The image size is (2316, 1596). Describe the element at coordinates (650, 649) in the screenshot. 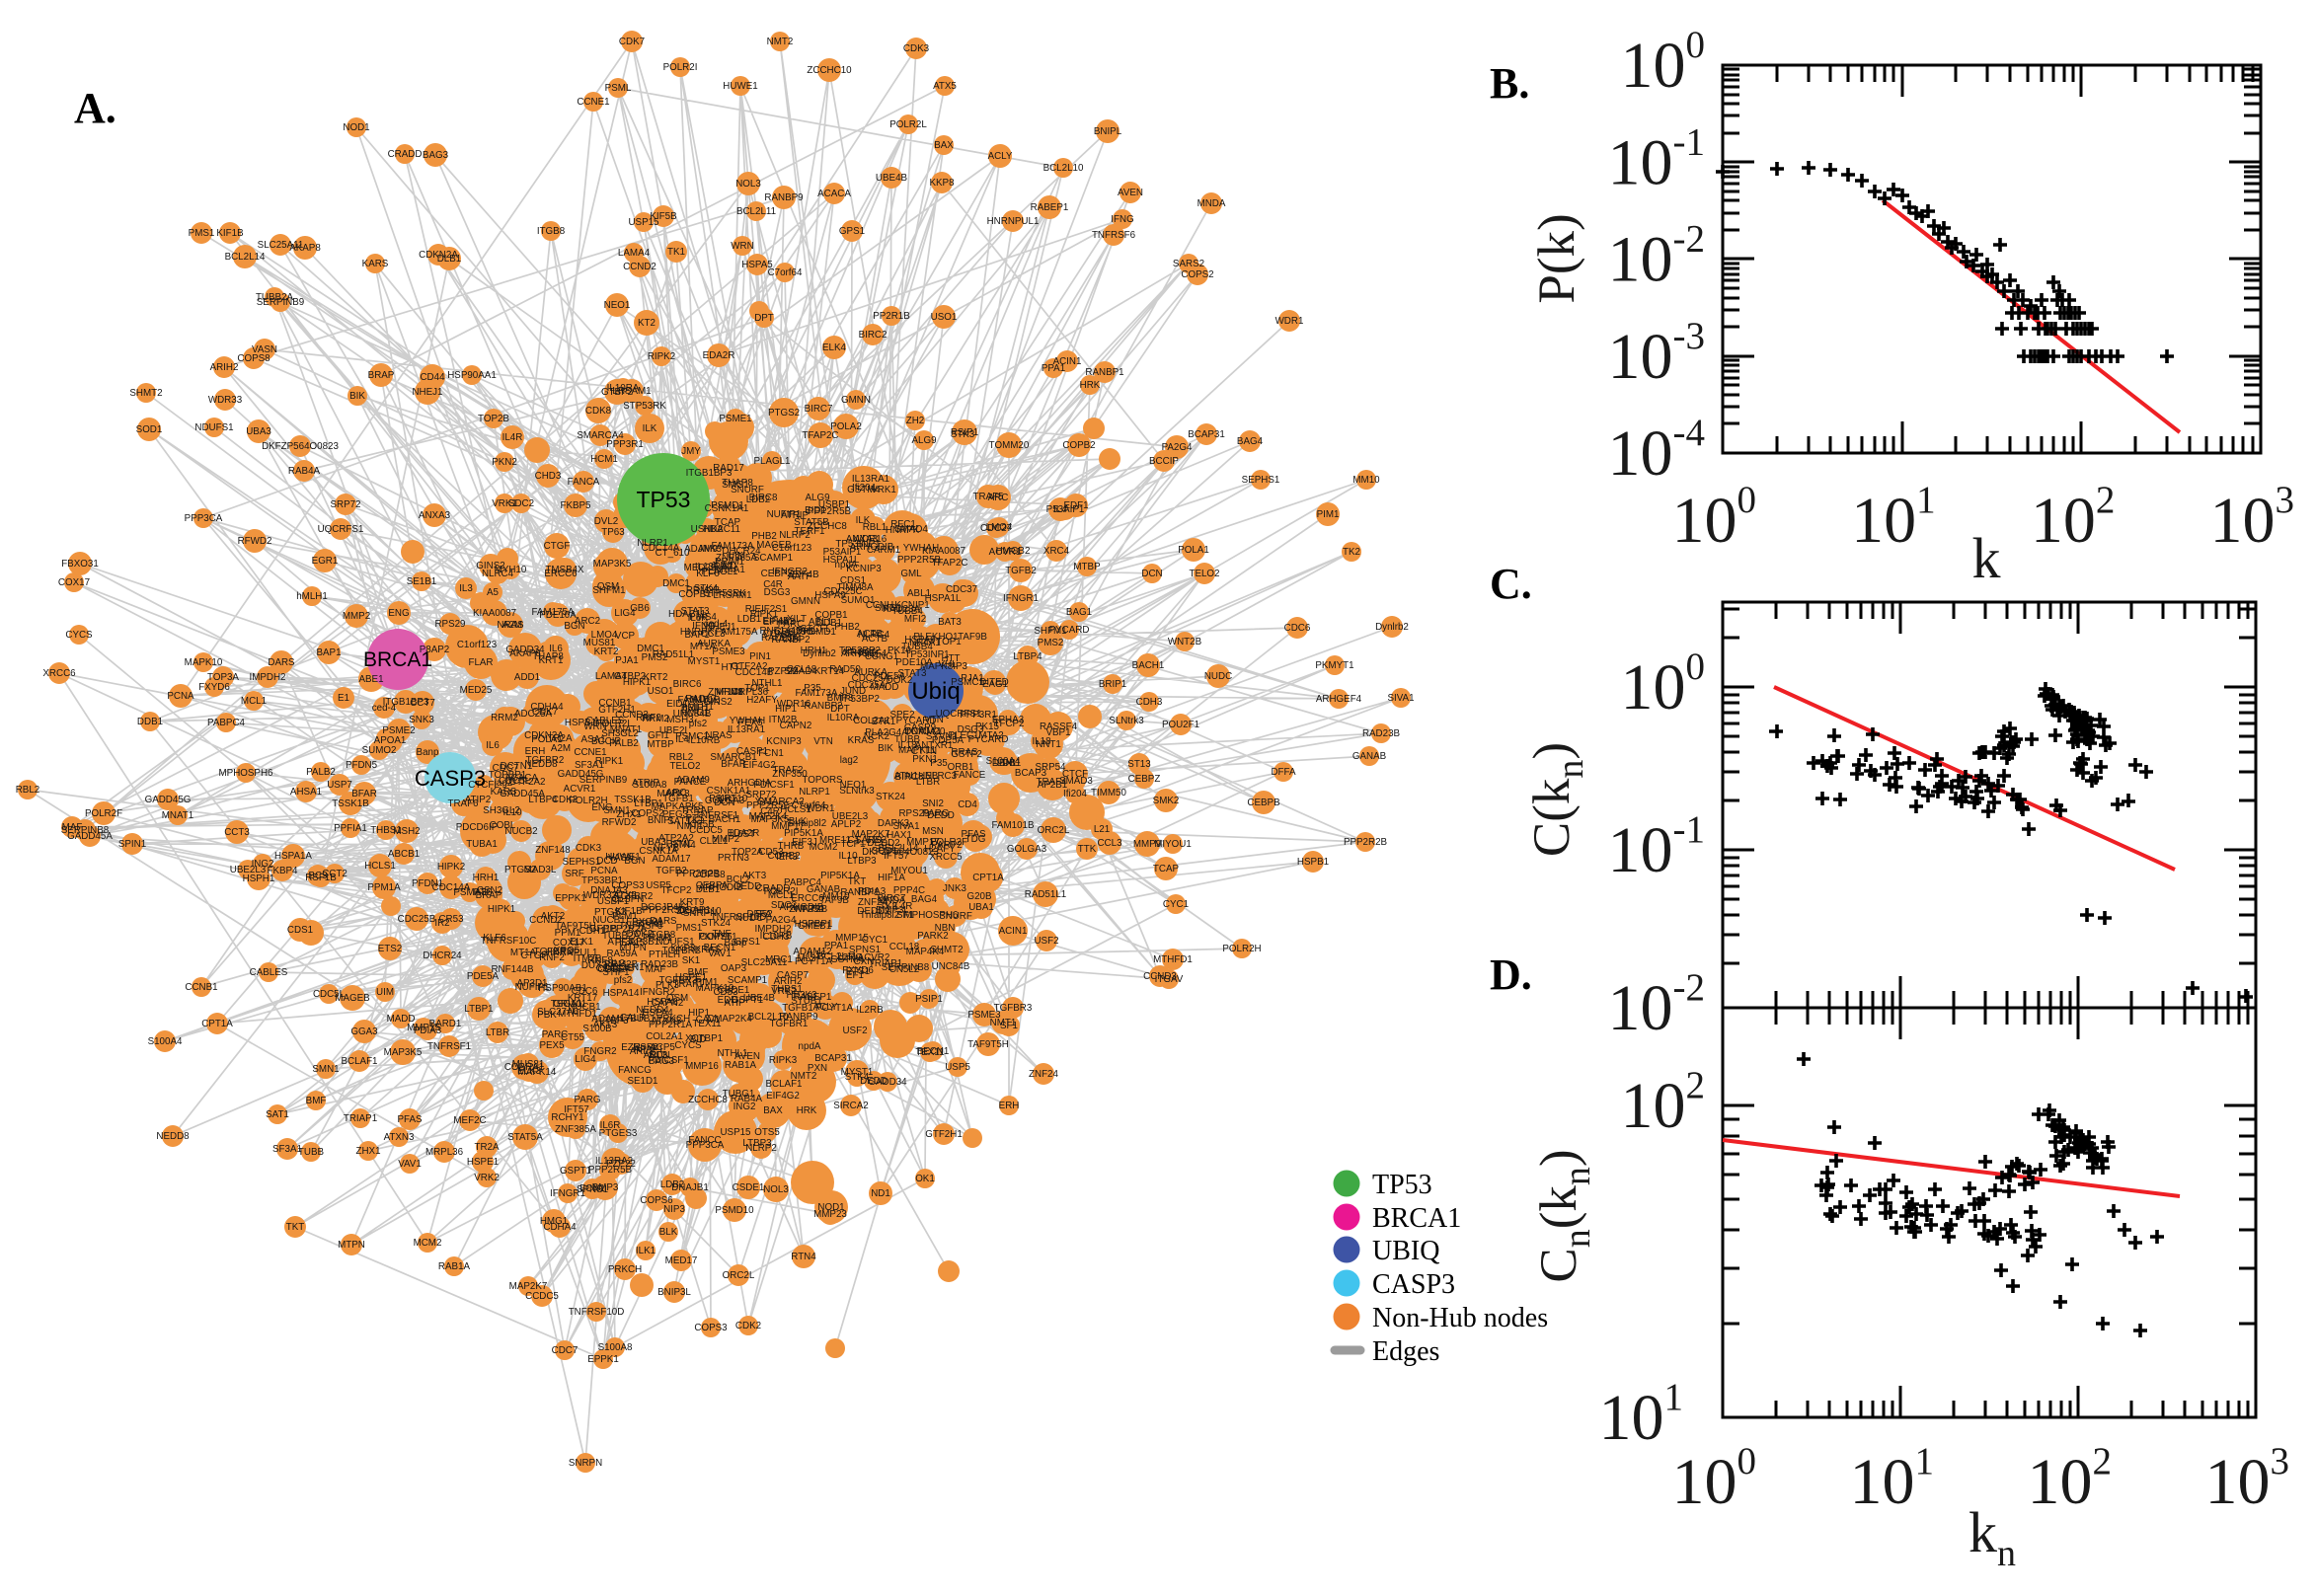

I see `svg-text: DMC1` at that location.